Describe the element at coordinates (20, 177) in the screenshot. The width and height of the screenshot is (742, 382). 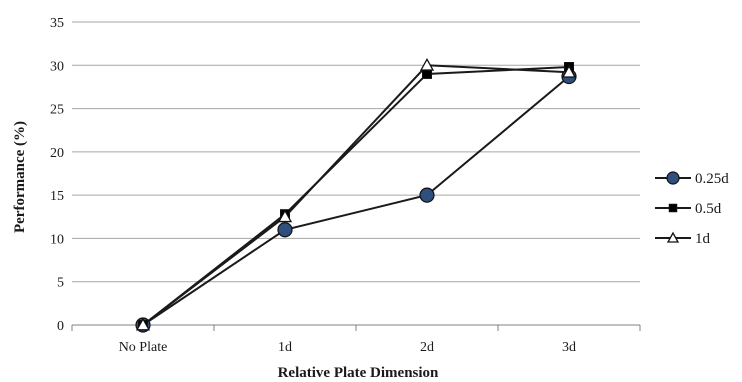
I see `y-axis-title: Performance (%)` at that location.